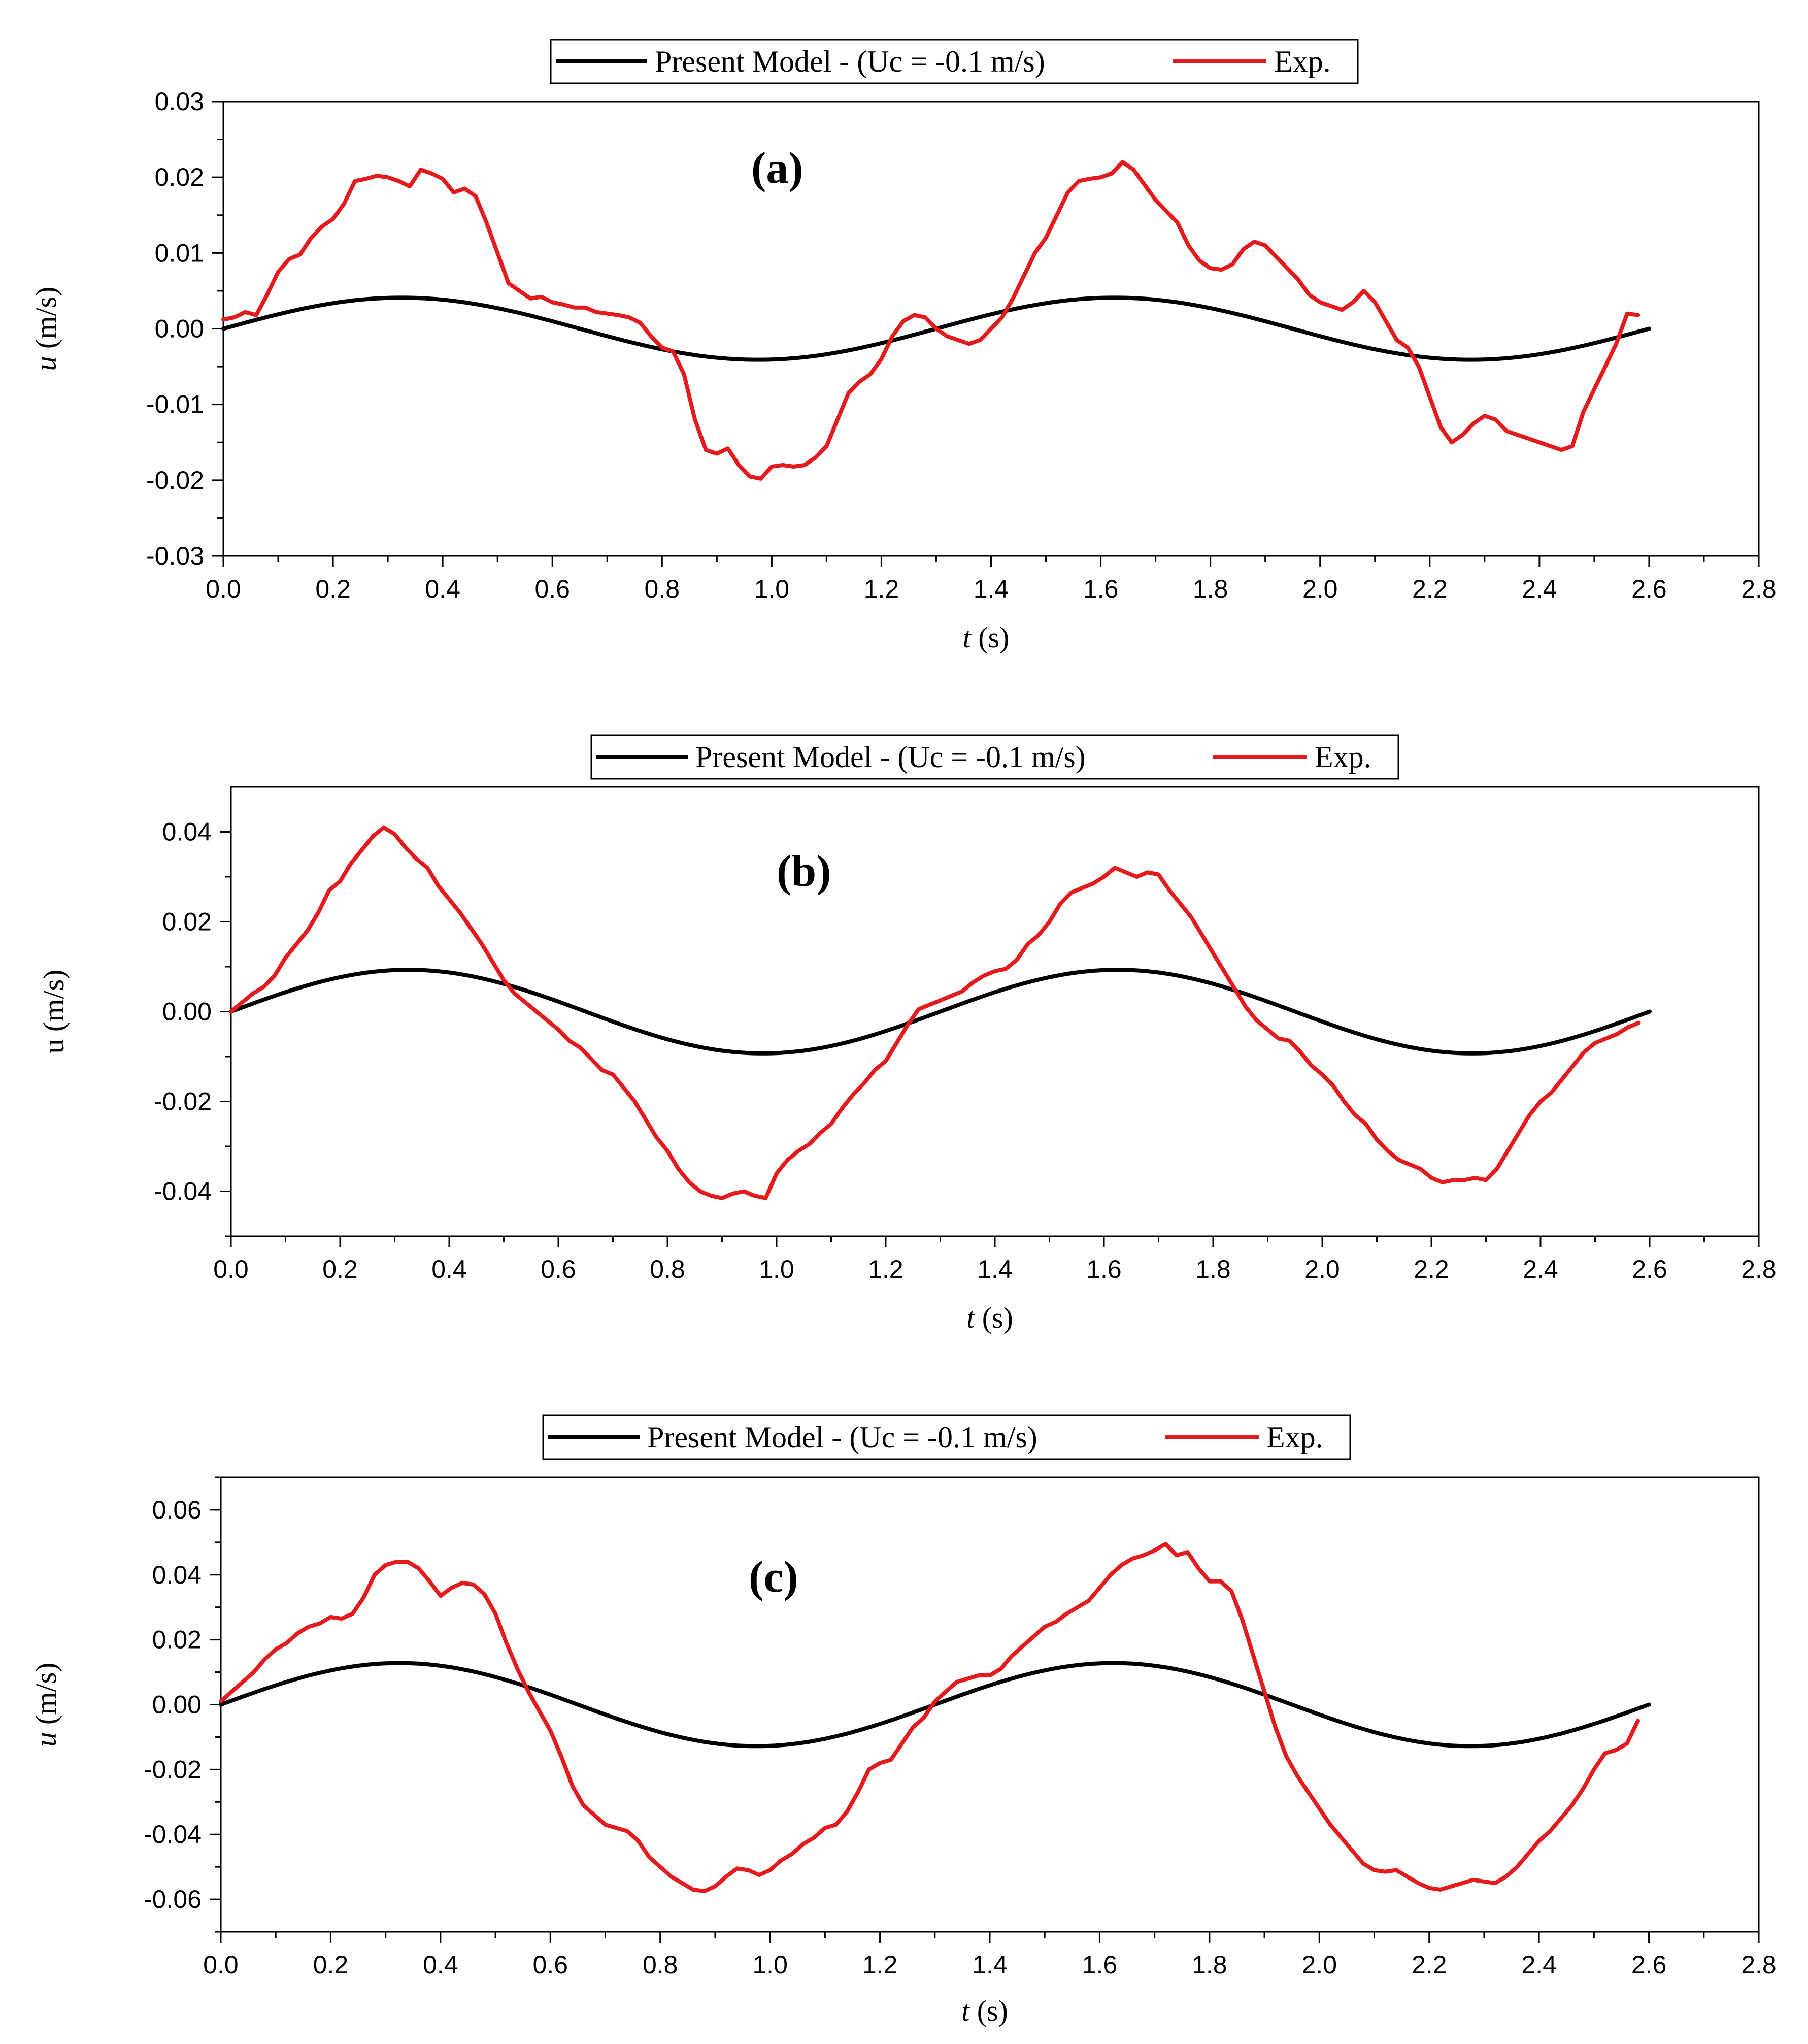 This screenshot has width=1808, height=2044. What do you see at coordinates (179, 102) in the screenshot?
I see `y-tick-label: 0.03` at bounding box center [179, 102].